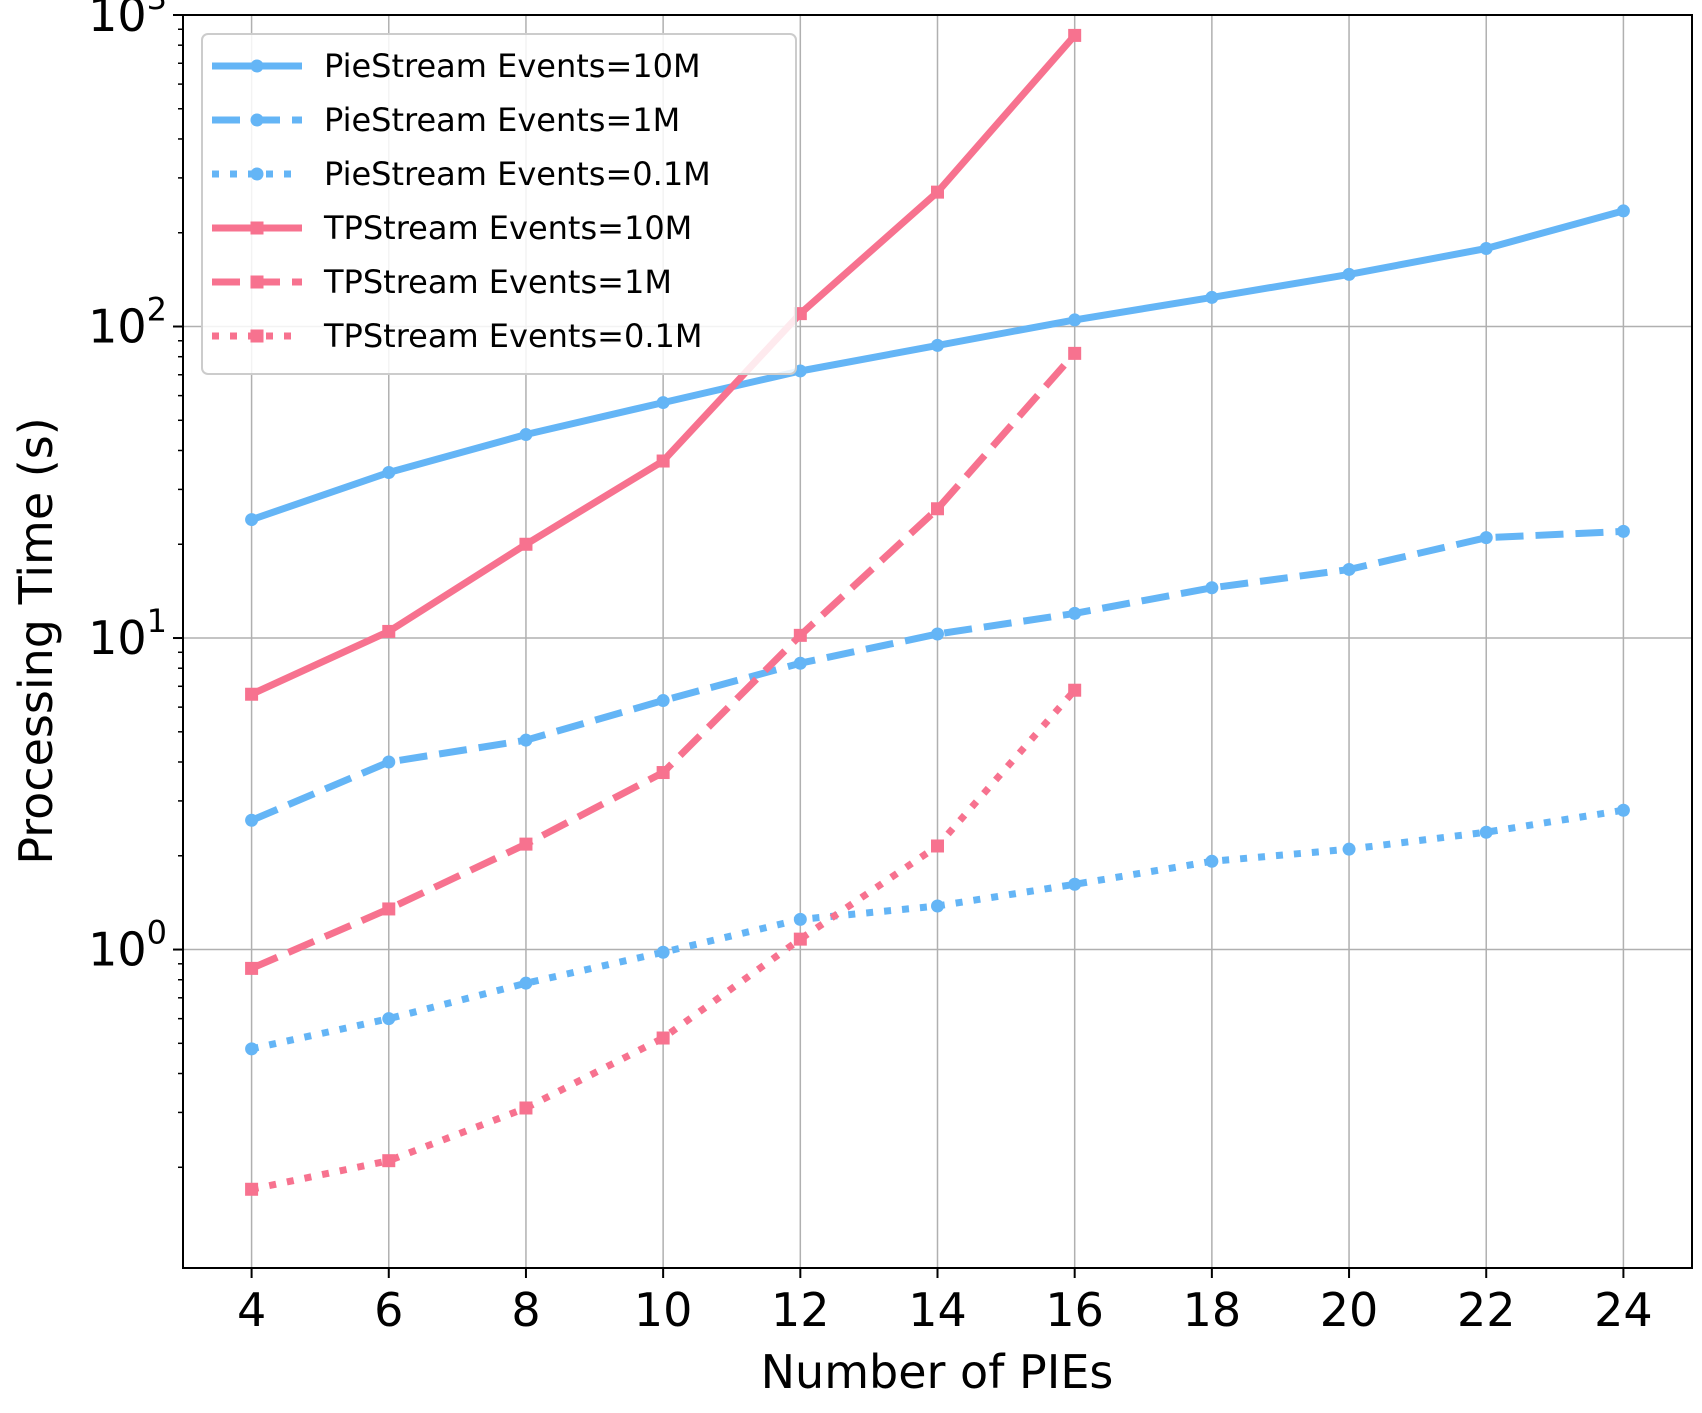 The image size is (1702, 1413). Describe the element at coordinates (157, 310) in the screenshot. I see `y-tick-exponent: 2` at that location.